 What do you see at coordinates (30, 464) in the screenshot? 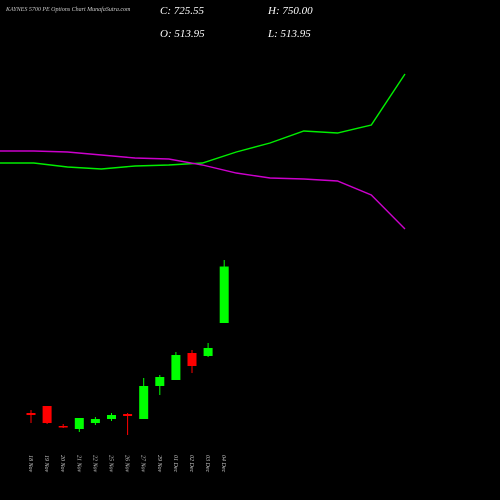
I see `x-tick-label: 18 Nov` at bounding box center [30, 464].